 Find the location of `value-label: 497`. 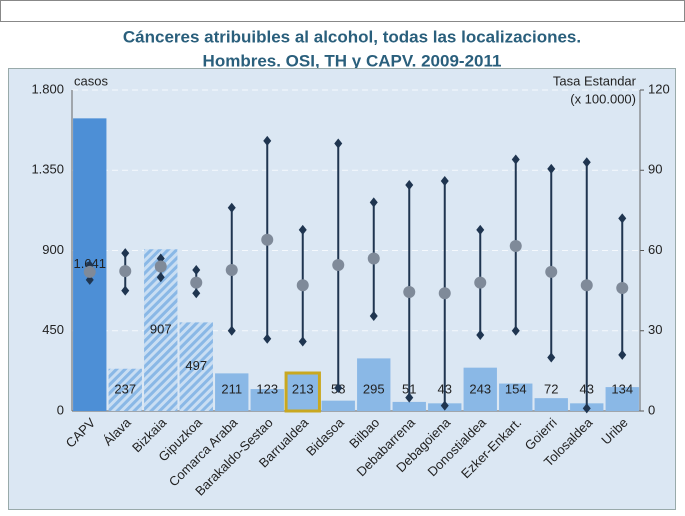

value-label: 497 is located at coordinates (196, 365).